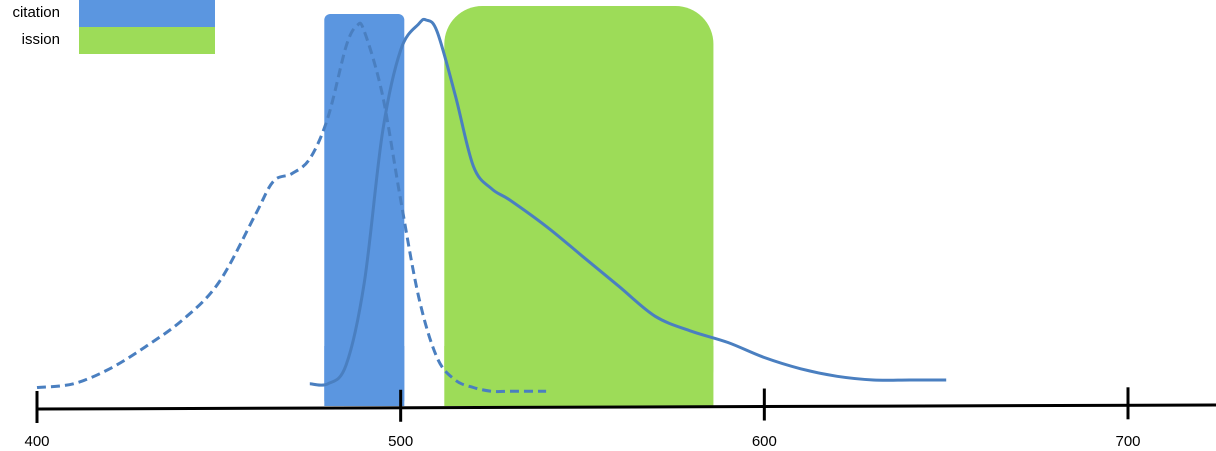 This screenshot has width=1216, height=451. Describe the element at coordinates (364, 210) in the screenshot. I see `band-excitation` at that location.